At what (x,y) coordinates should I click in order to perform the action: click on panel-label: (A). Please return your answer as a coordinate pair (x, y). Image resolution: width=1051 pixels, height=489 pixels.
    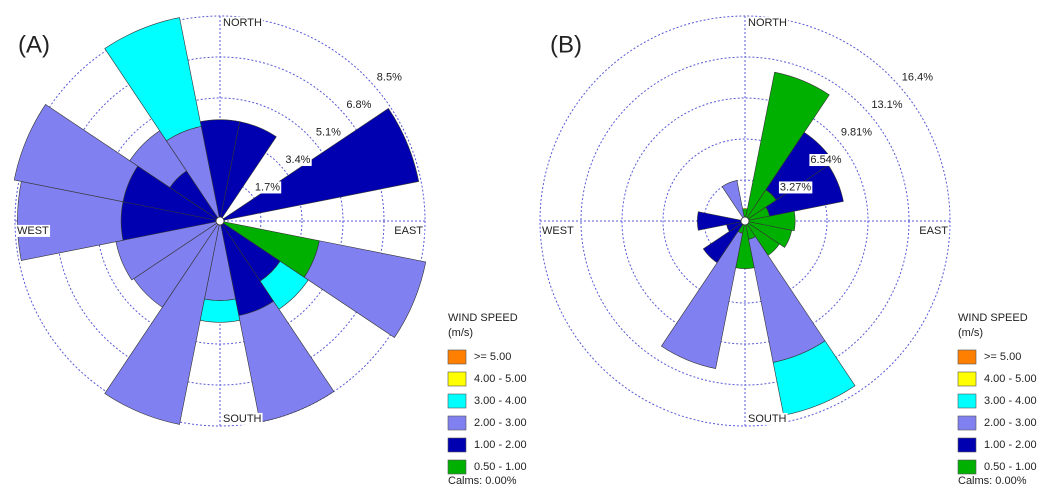
    Looking at the image, I should click on (34, 44).